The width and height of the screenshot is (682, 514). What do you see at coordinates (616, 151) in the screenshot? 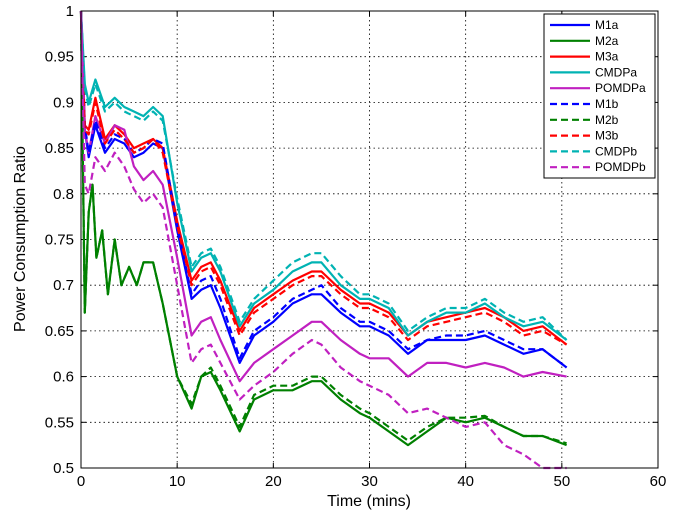
I see `legend-label: CMDPb` at bounding box center [616, 151].